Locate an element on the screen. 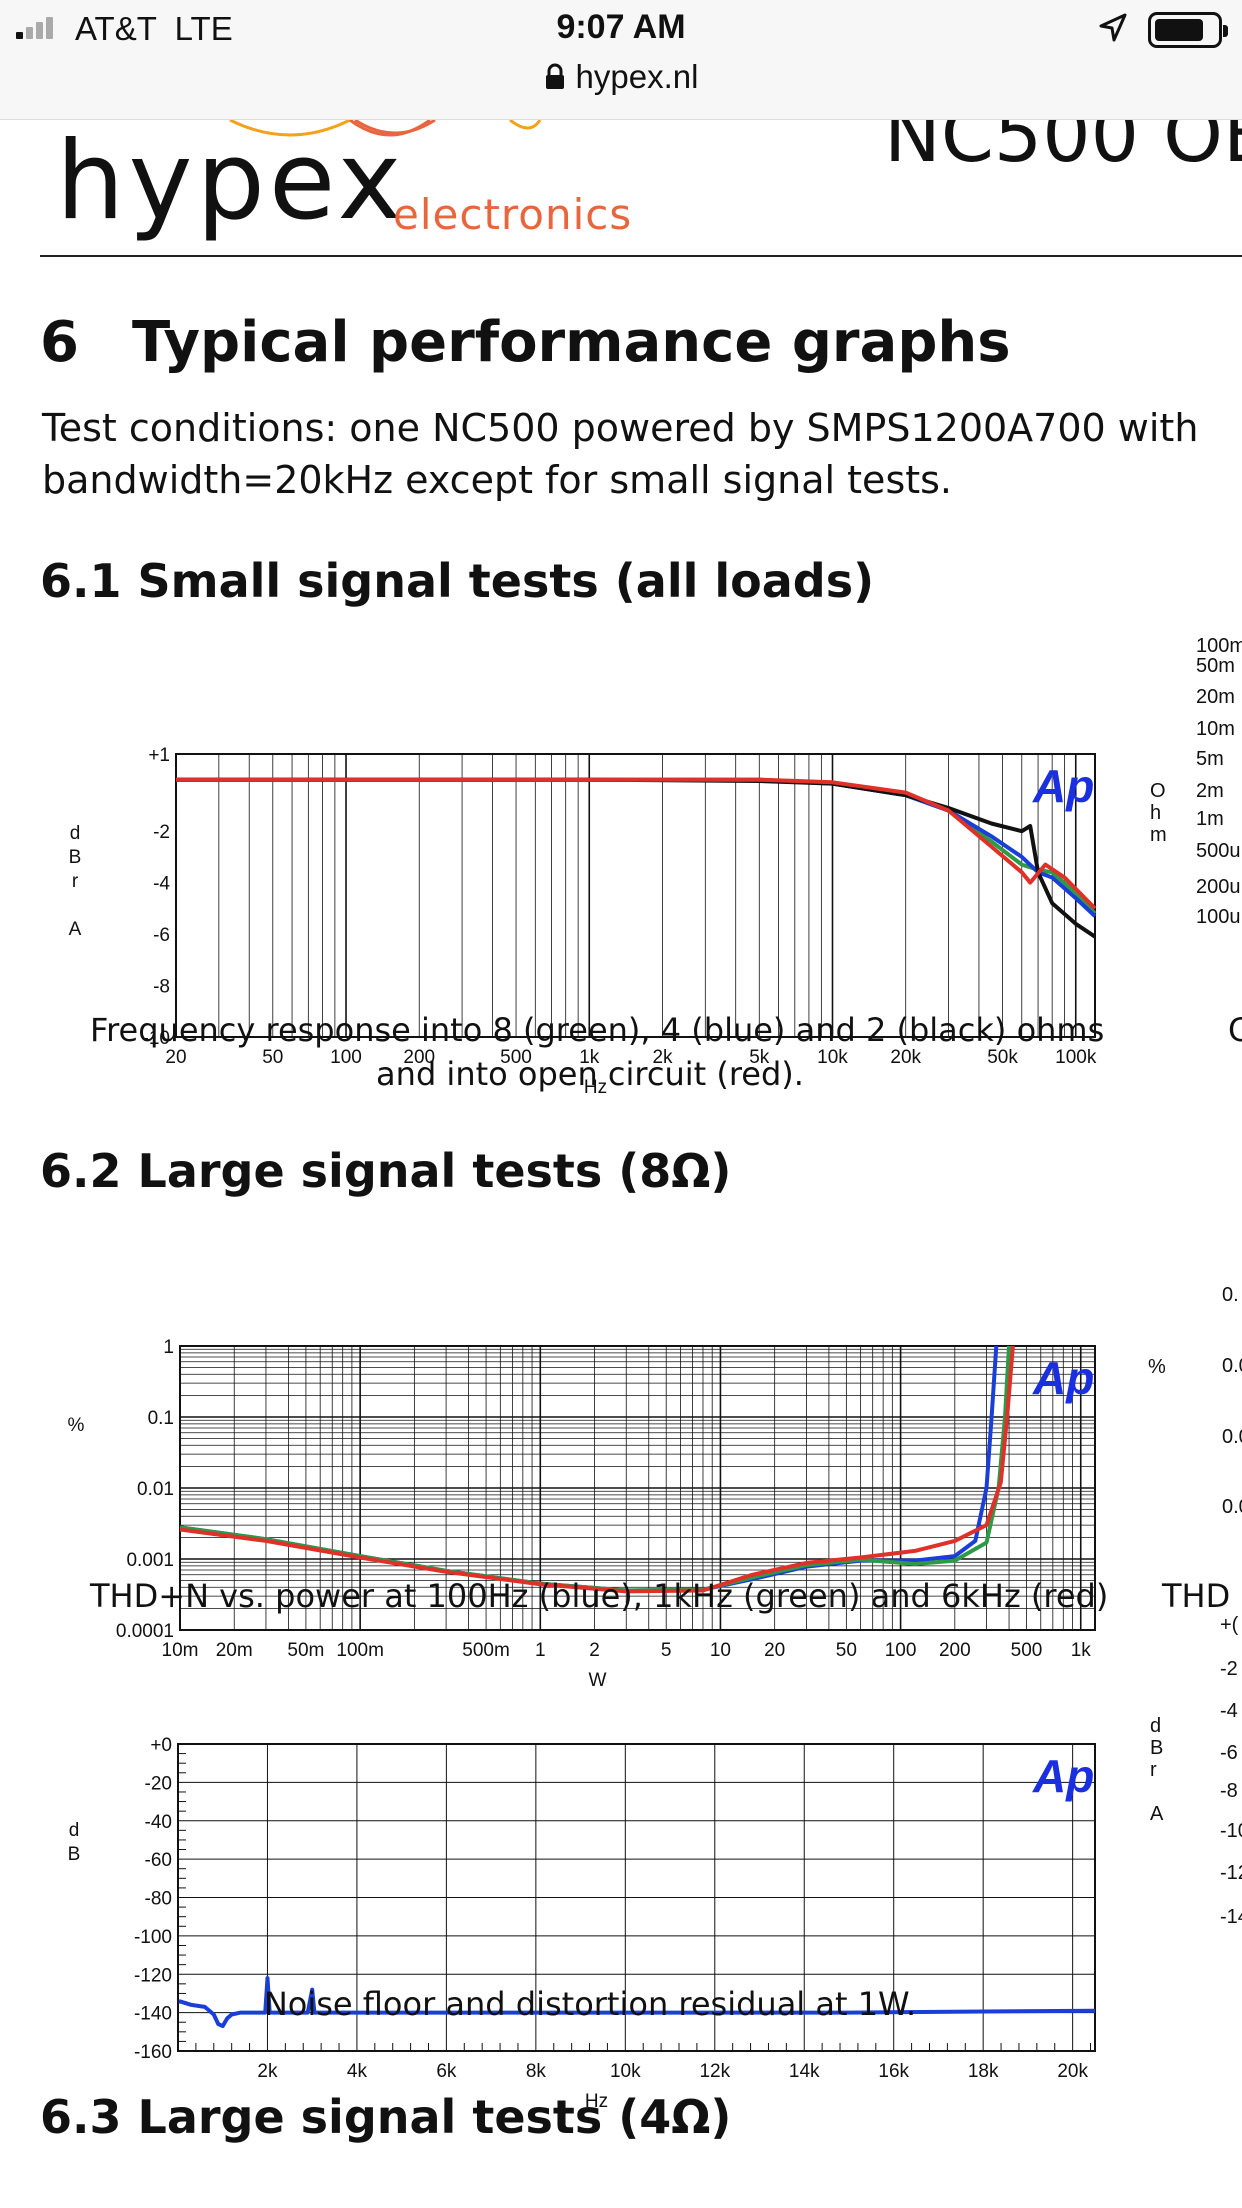 This screenshot has width=1242, height=2208. x-tick-label: 1 is located at coordinates (540, 1650).